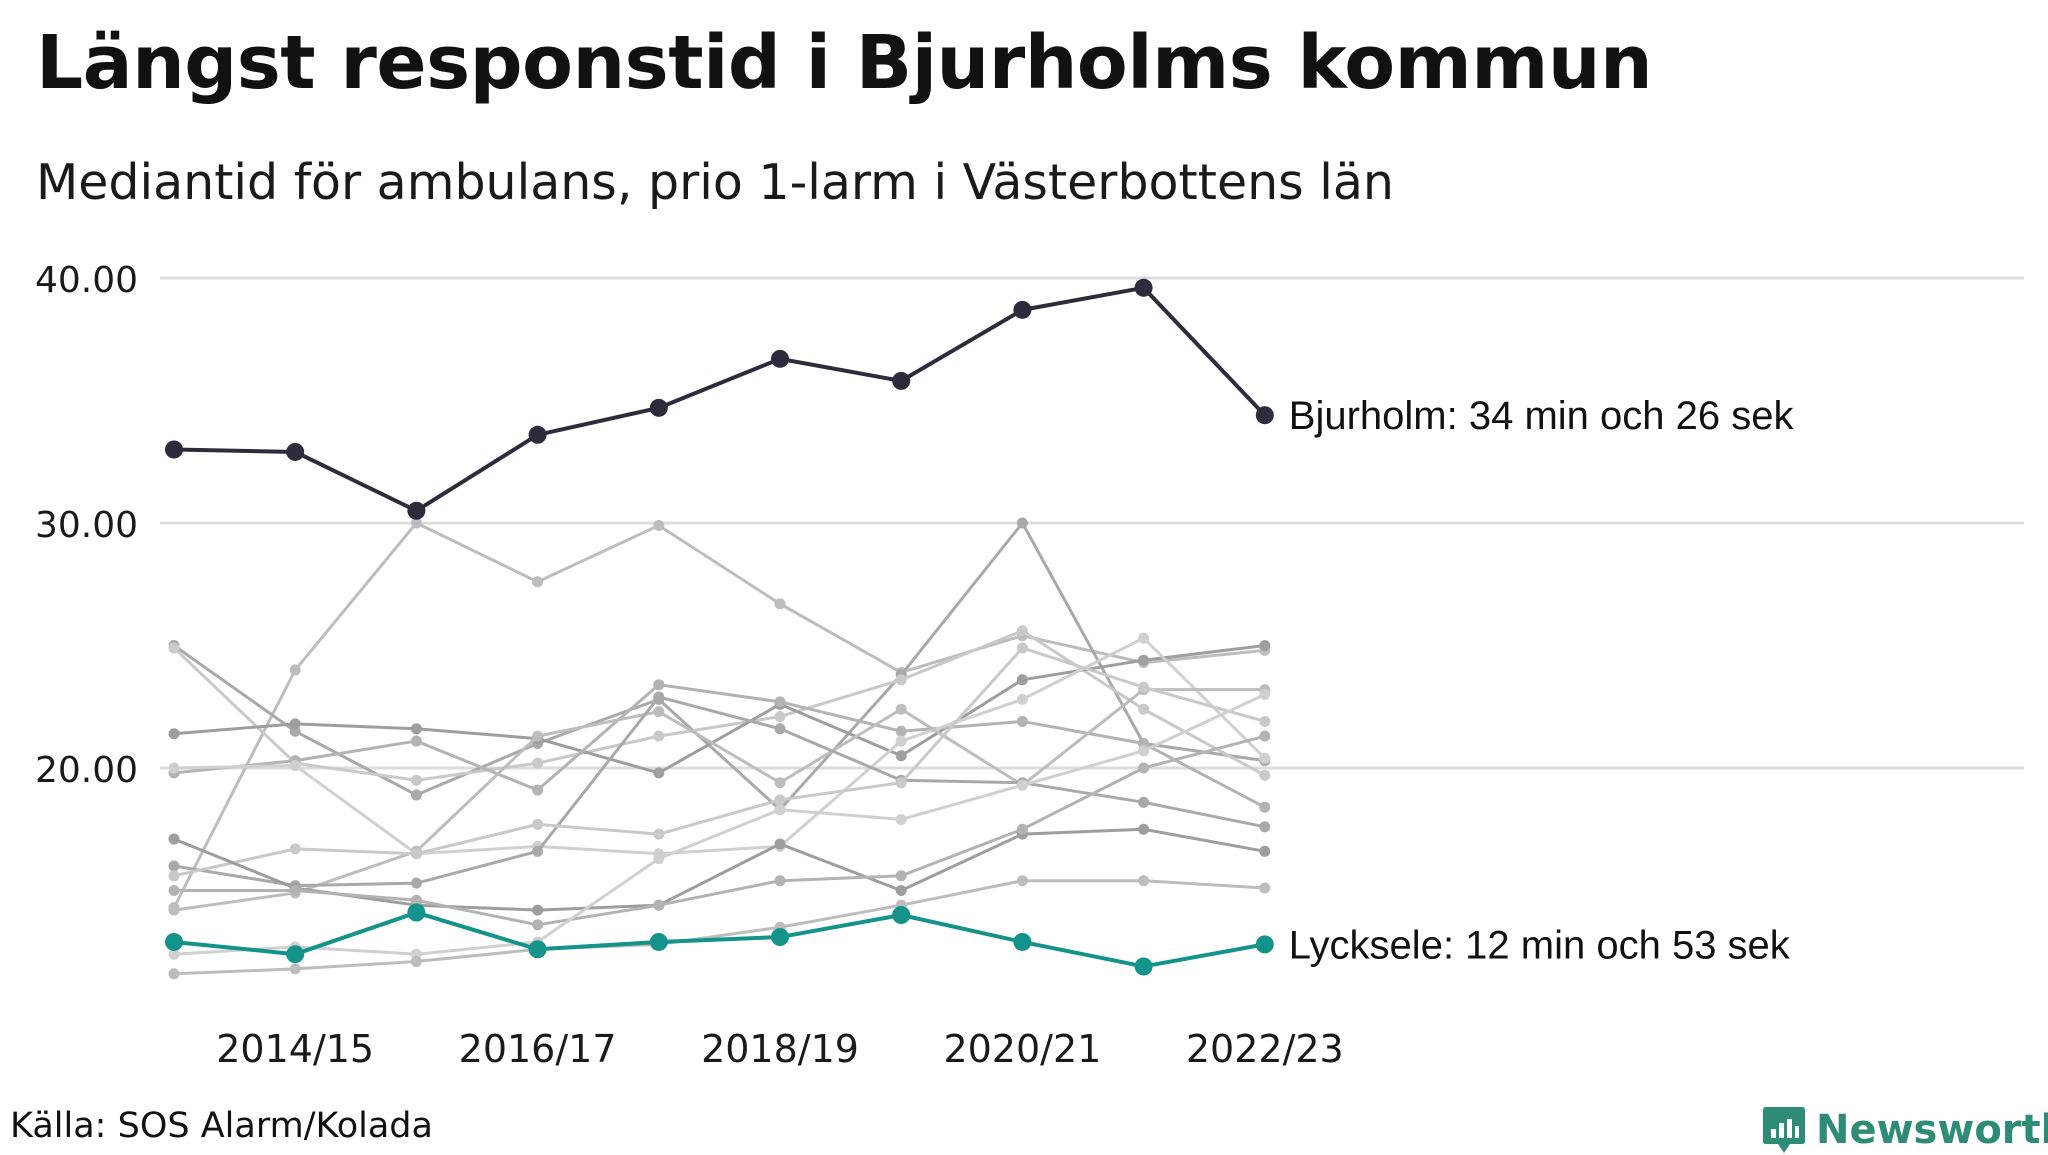 This screenshot has height=1155, width=2048. What do you see at coordinates (86, 770) in the screenshot?
I see `y-tick-label: 20.00` at bounding box center [86, 770].